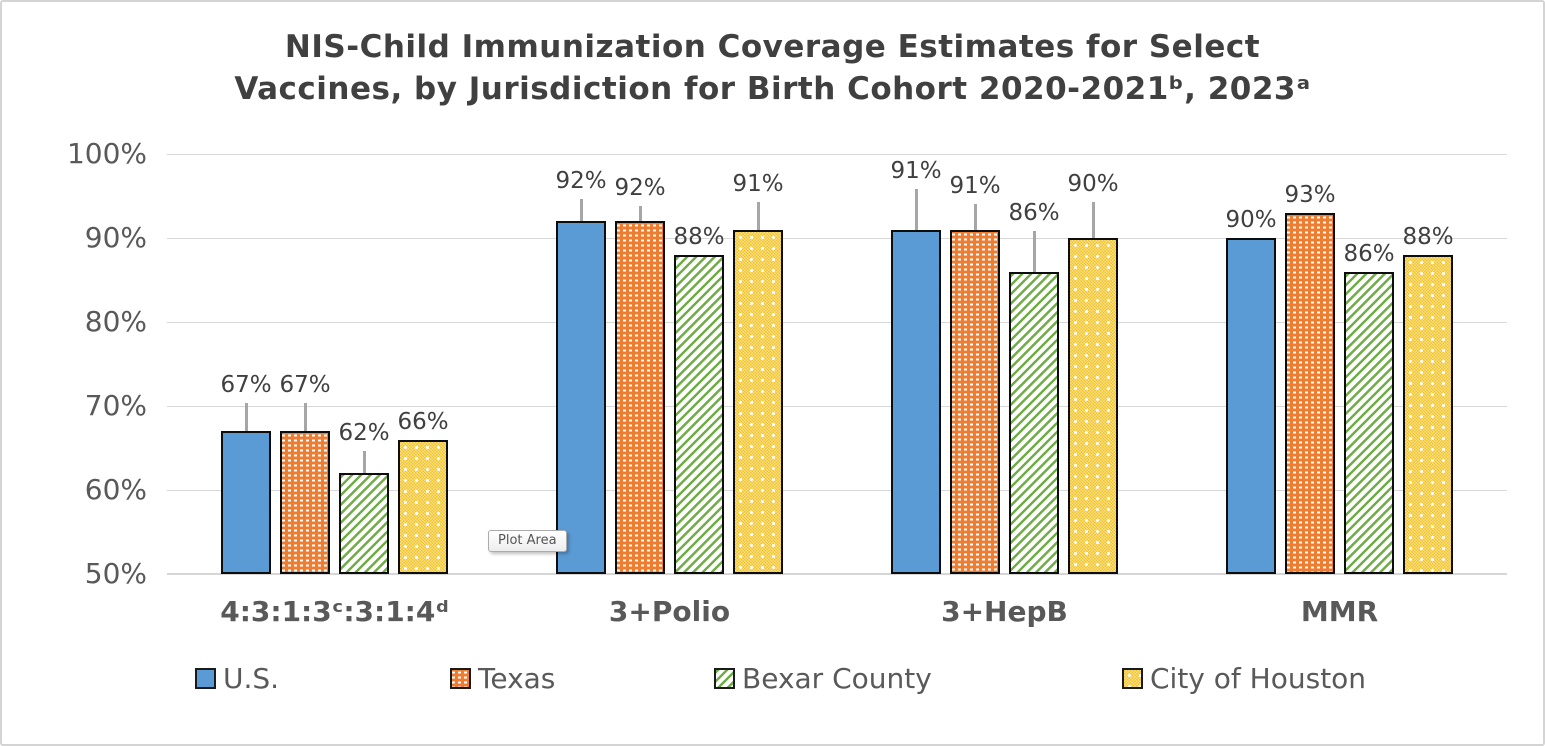 The height and width of the screenshot is (746, 1545). I want to click on legend-label: U.S., so click(251, 678).